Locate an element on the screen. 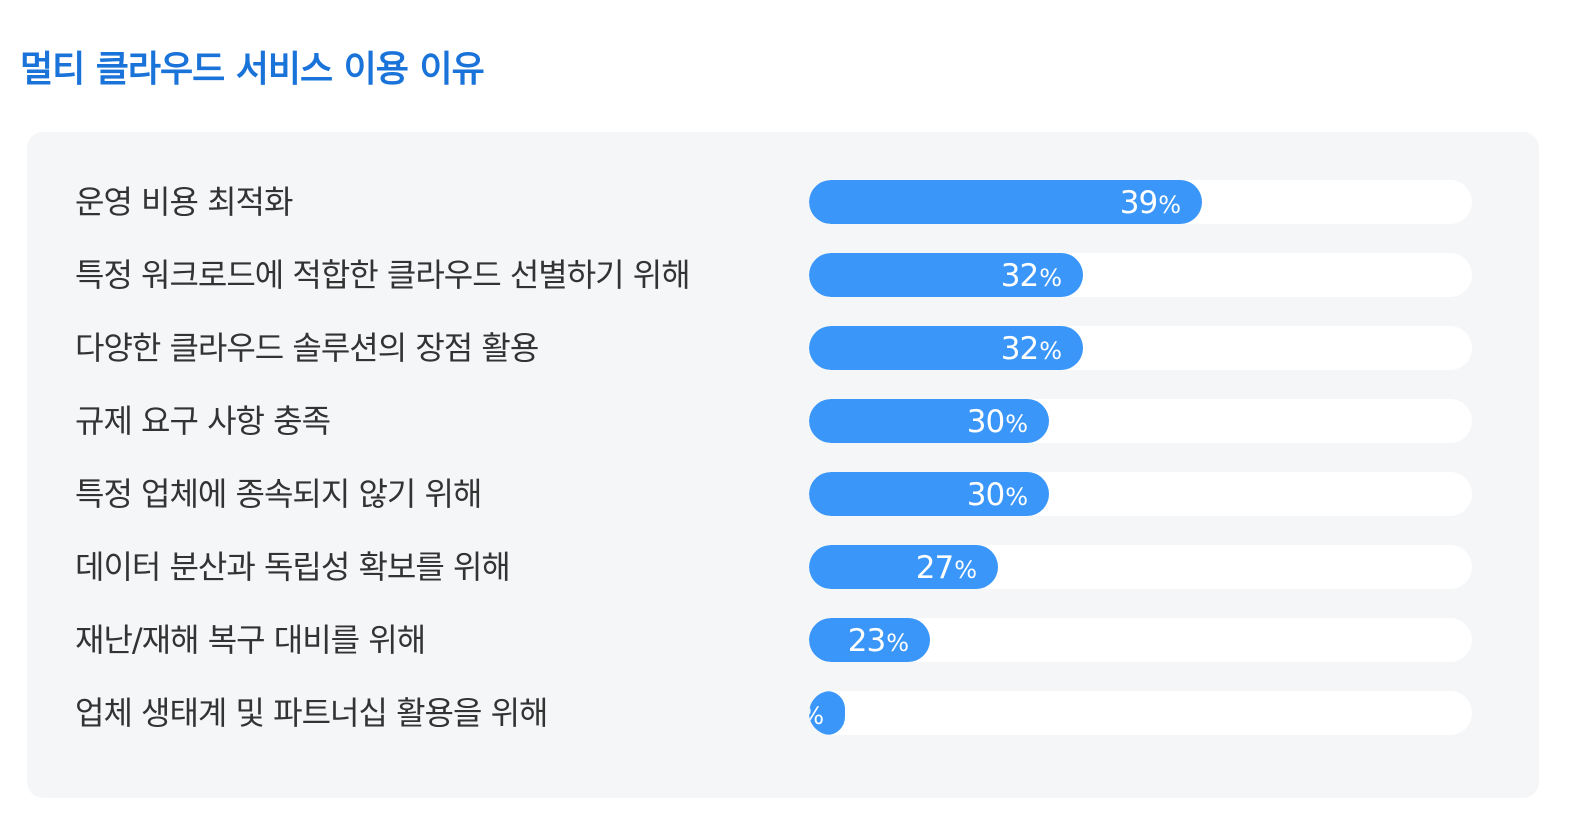 The image size is (1584, 832). category-label: 데이터 분산과 독립성 확보를 위해 is located at coordinates (293, 567).